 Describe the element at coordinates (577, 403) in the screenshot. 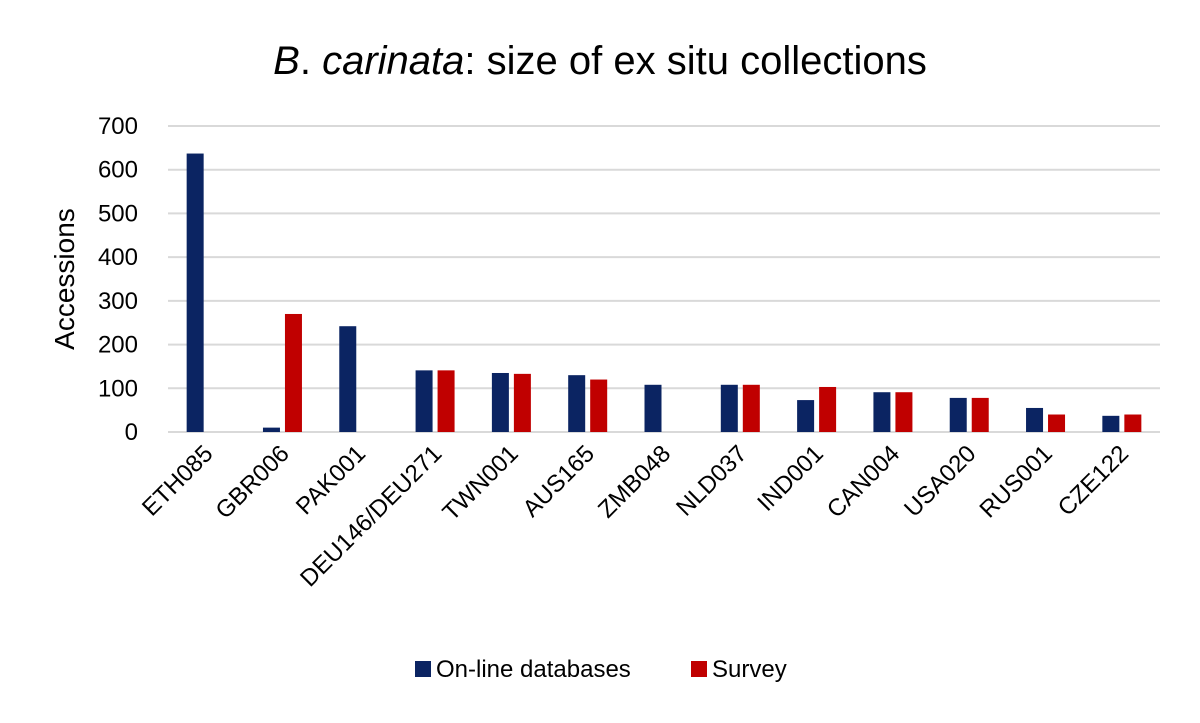

I see `bar-online-aus165` at that location.